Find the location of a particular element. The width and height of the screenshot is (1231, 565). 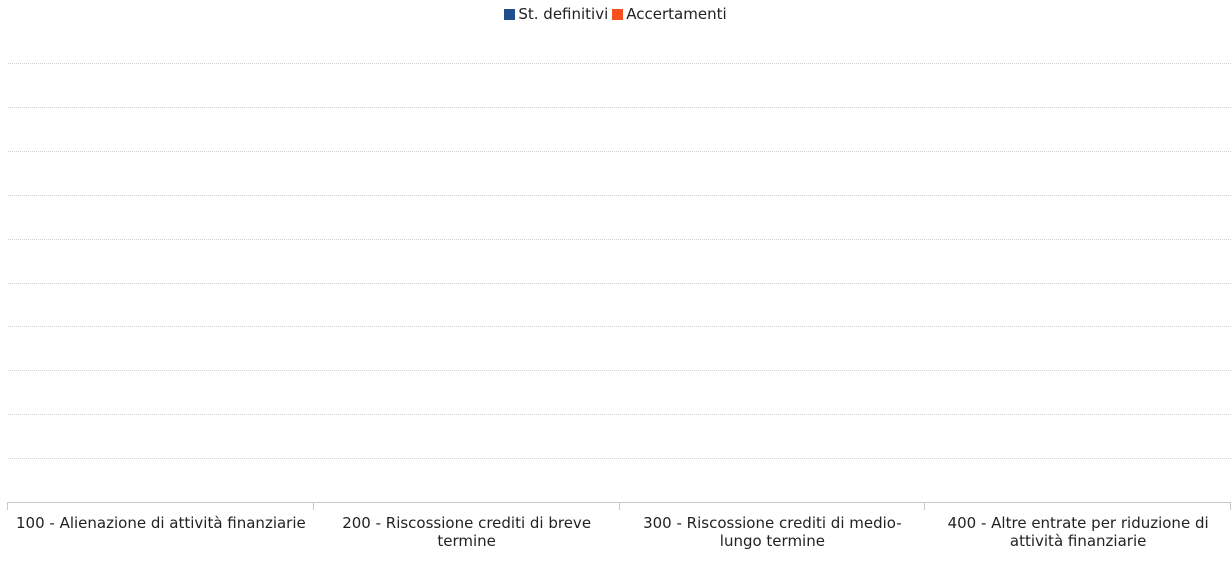

legend: St. definitivi Accertamenti is located at coordinates (615, 14).